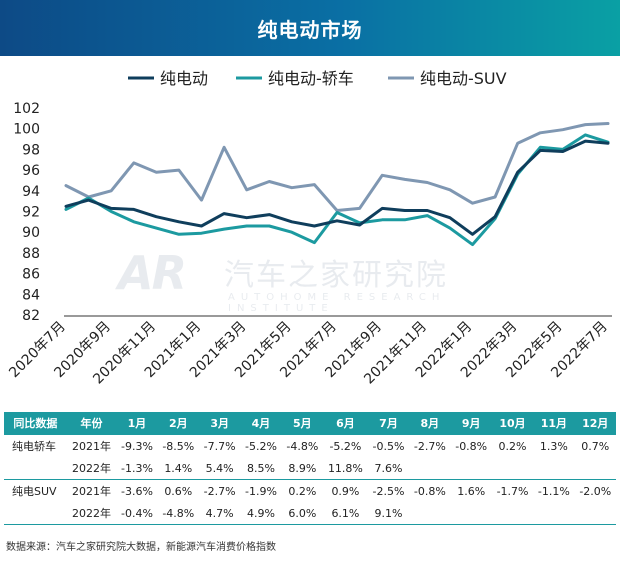  What do you see at coordinates (178, 468) in the screenshot?
I see `value-cell: 1.4%` at bounding box center [178, 468].